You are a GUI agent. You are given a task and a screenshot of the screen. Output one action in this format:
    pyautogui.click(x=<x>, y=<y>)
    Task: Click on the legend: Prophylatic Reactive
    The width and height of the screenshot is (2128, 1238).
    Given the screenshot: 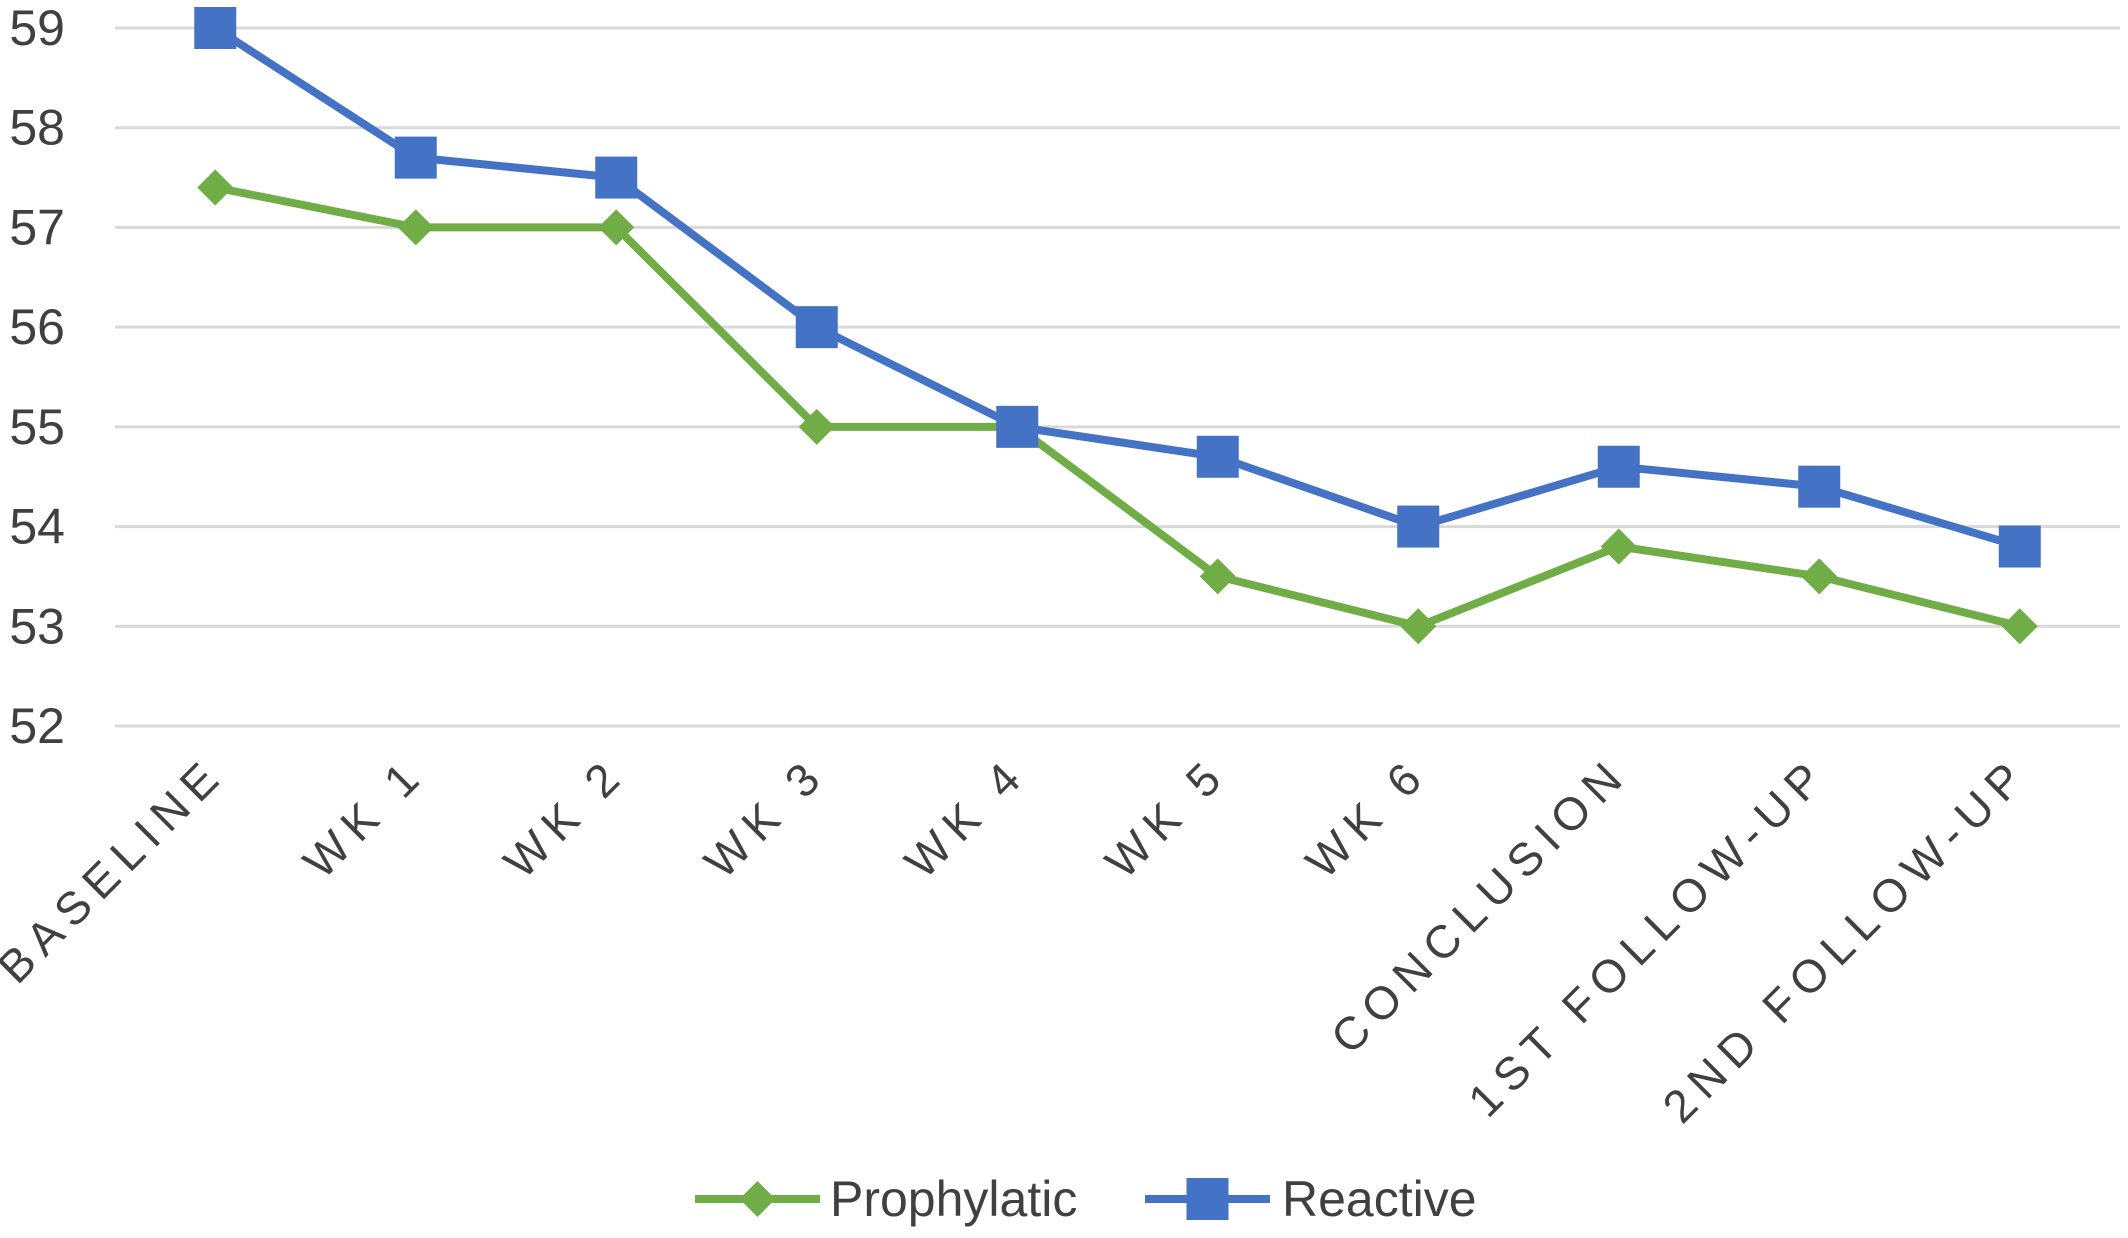 What is the action you would take?
    pyautogui.click(x=1086, y=1199)
    